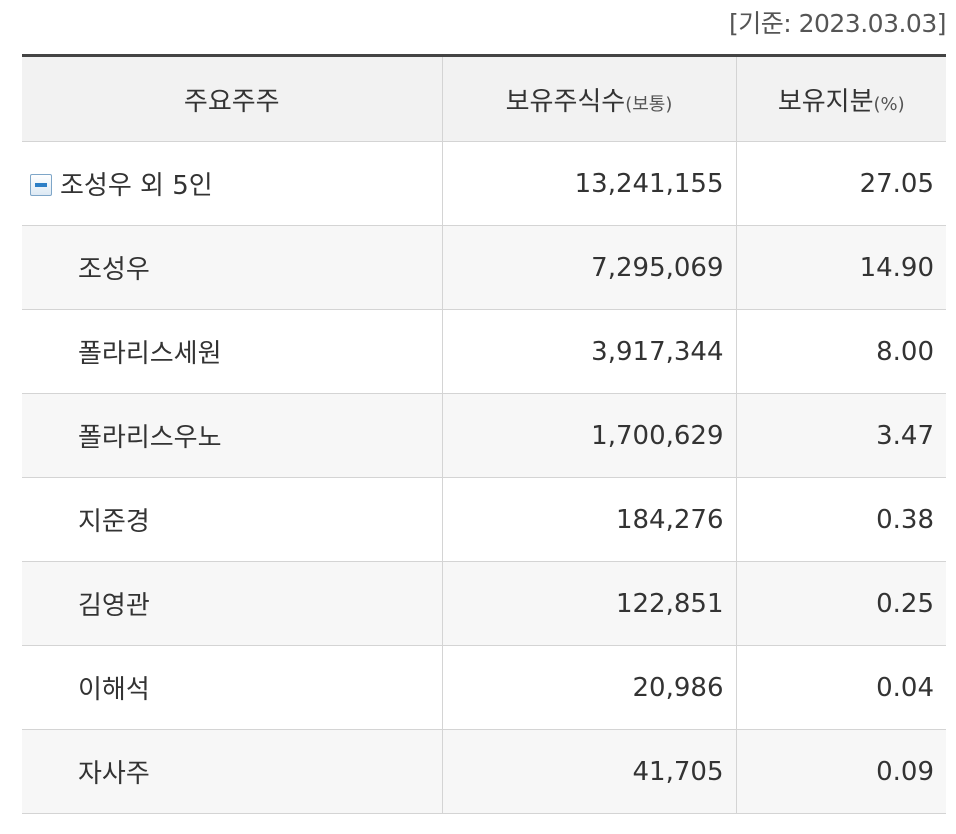 The image size is (956, 834). I want to click on percent-cell: 27.05, so click(840, 183).